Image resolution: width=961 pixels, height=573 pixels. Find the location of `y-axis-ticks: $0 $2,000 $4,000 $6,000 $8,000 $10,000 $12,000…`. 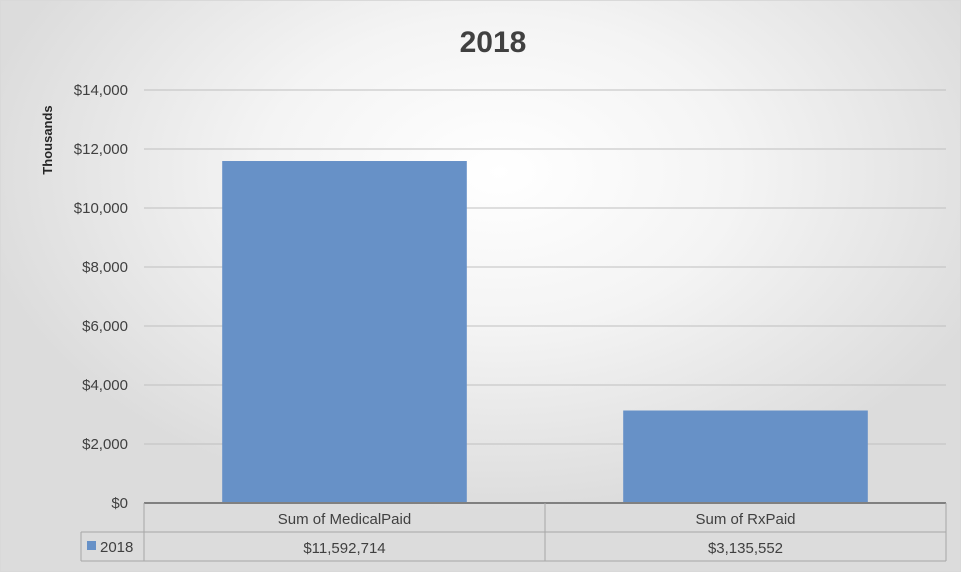

y-axis-ticks: $0 $2,000 $4,000 $6,000 $8,000 $10,000 $12,000… is located at coordinates (101, 297).